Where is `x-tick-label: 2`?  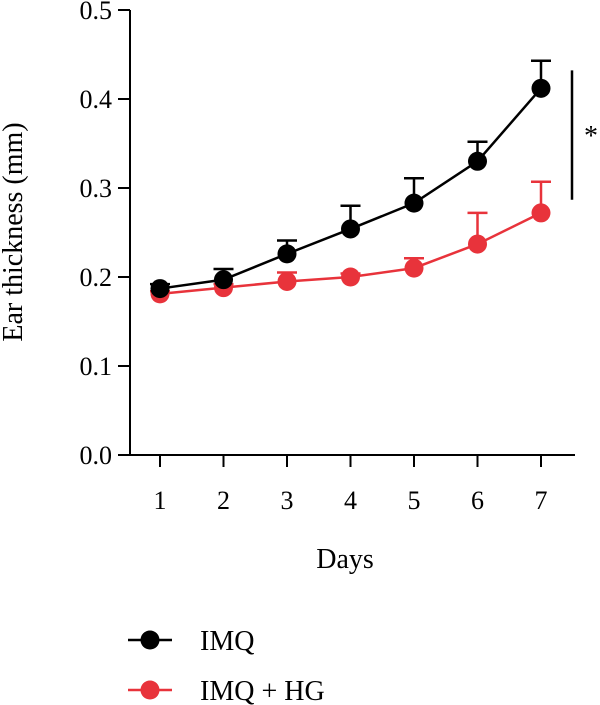 x-tick-label: 2 is located at coordinates (223, 500).